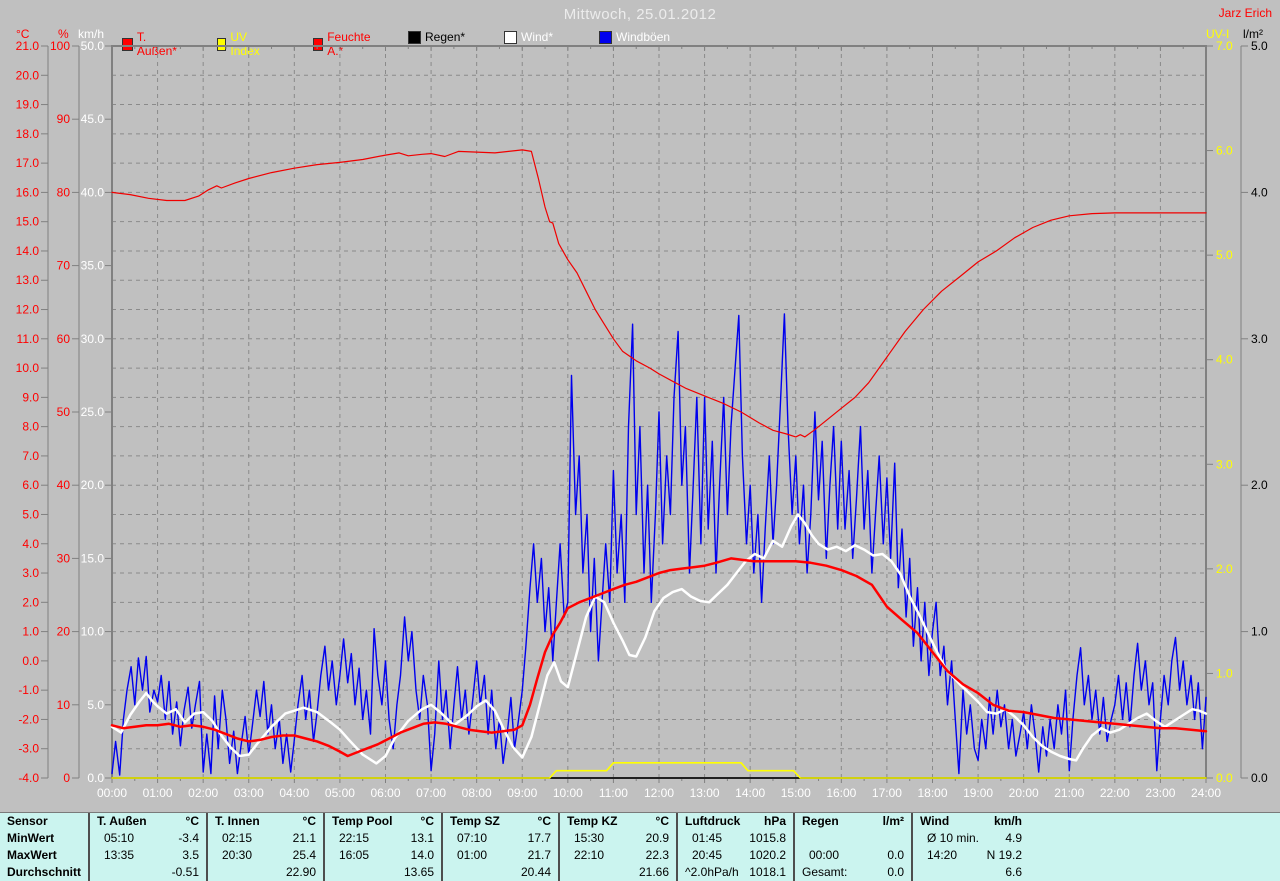 This screenshot has height=881, width=1280. I want to click on table-minwert-row: 22:15 13.1, so click(383, 838).